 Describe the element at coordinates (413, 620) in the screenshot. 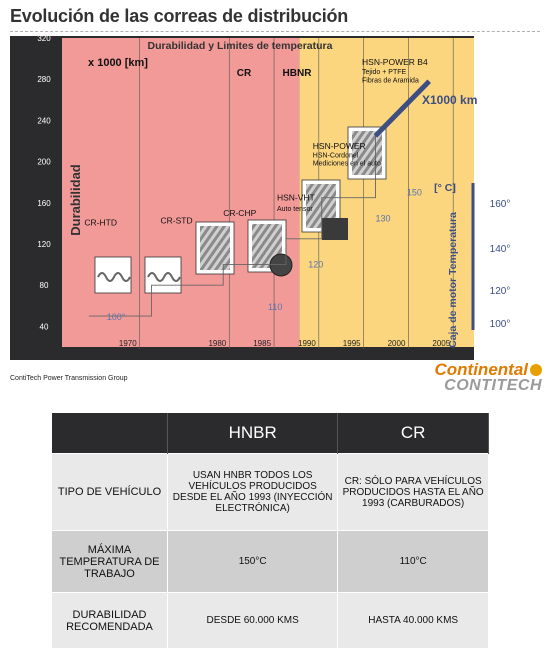

I see `cell-cr-durability: HASTA 40.000 KMS` at that location.